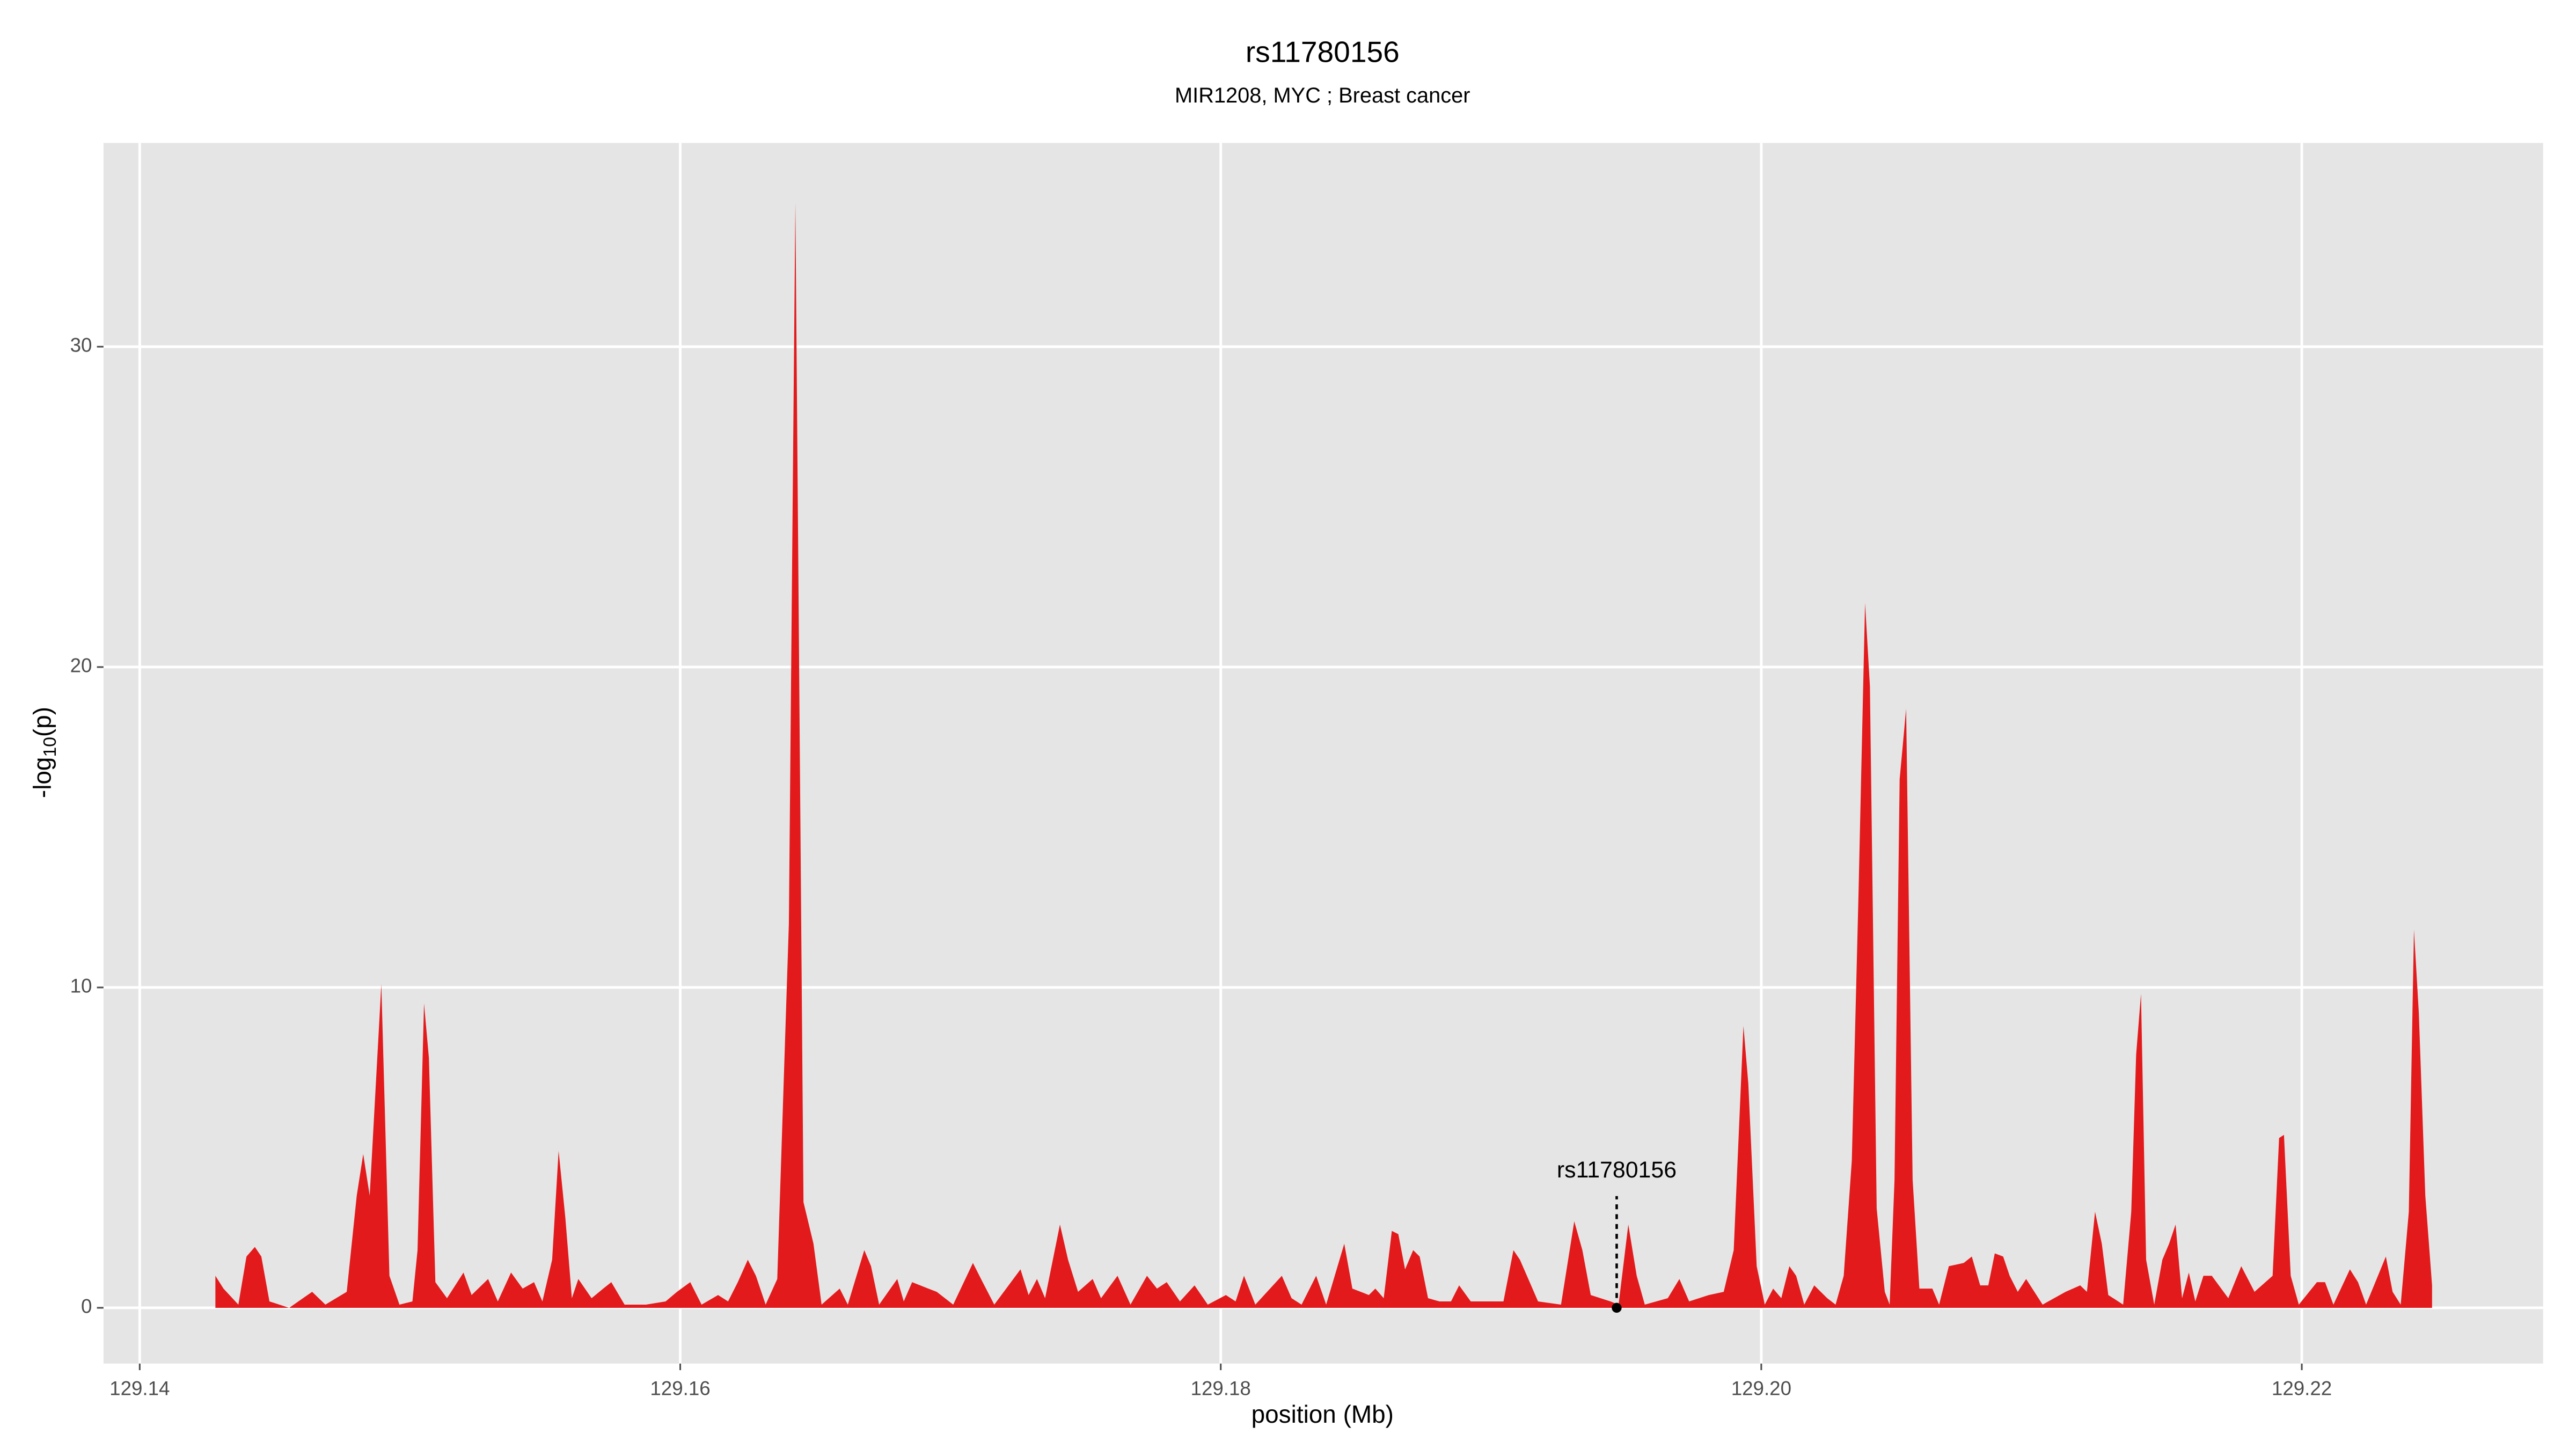 This screenshot has height=1449, width=2576. Describe the element at coordinates (680, 1388) in the screenshot. I see `x-tick-label: 129.16` at that location.